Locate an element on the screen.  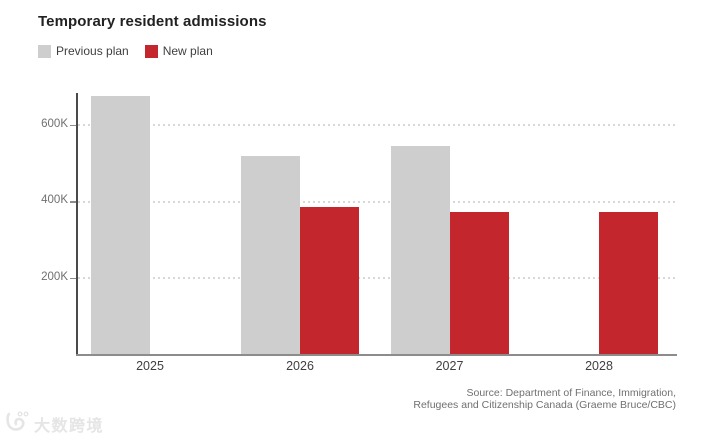
y-axis-line is located at coordinates (76, 224).